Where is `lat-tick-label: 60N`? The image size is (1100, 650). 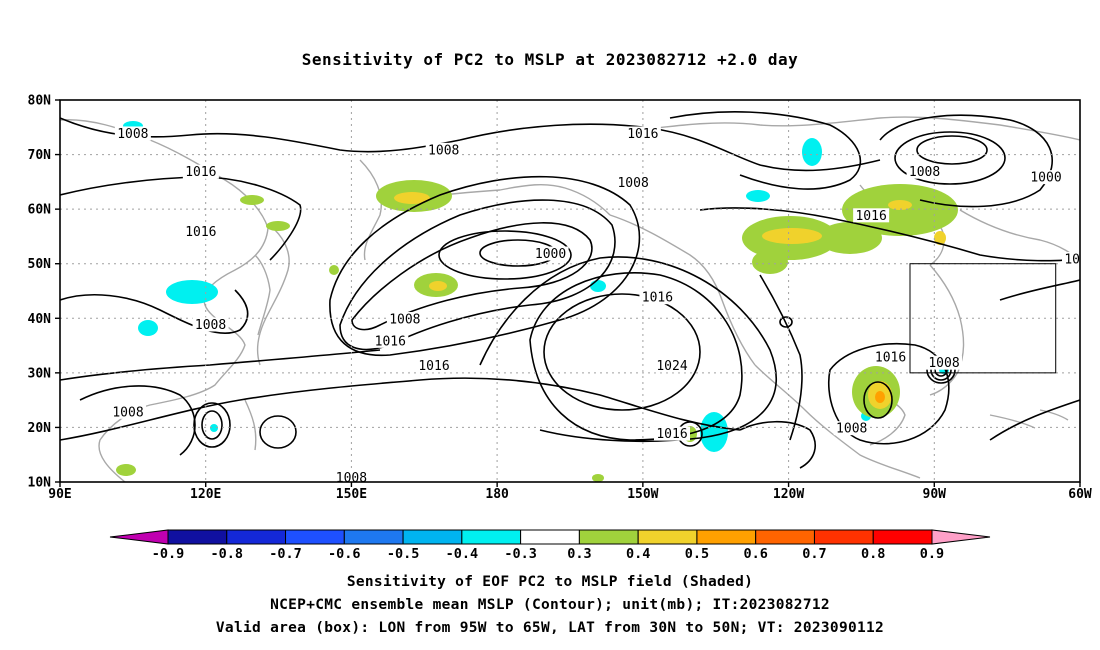 lat-tick-label: 60N is located at coordinates (40, 210).